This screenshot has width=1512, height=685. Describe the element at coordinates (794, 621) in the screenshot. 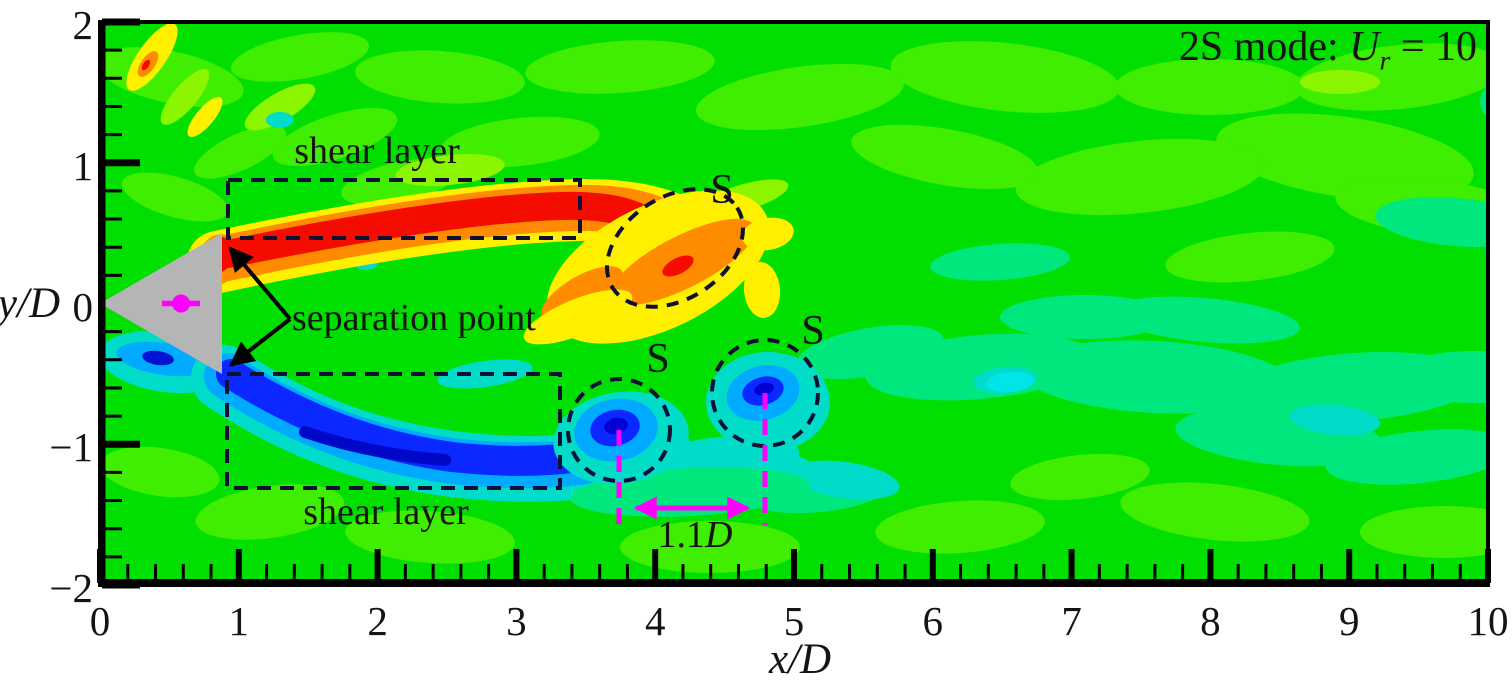

I see `x-tick-label: 5` at that location.